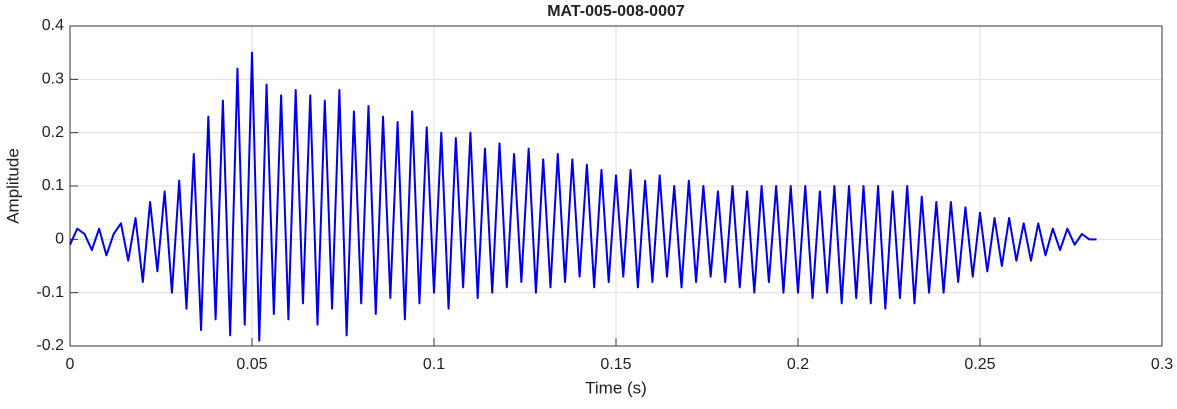 This screenshot has width=1177, height=409. Describe the element at coordinates (251, 364) in the screenshot. I see `x-tick-label: 0.05` at that location.